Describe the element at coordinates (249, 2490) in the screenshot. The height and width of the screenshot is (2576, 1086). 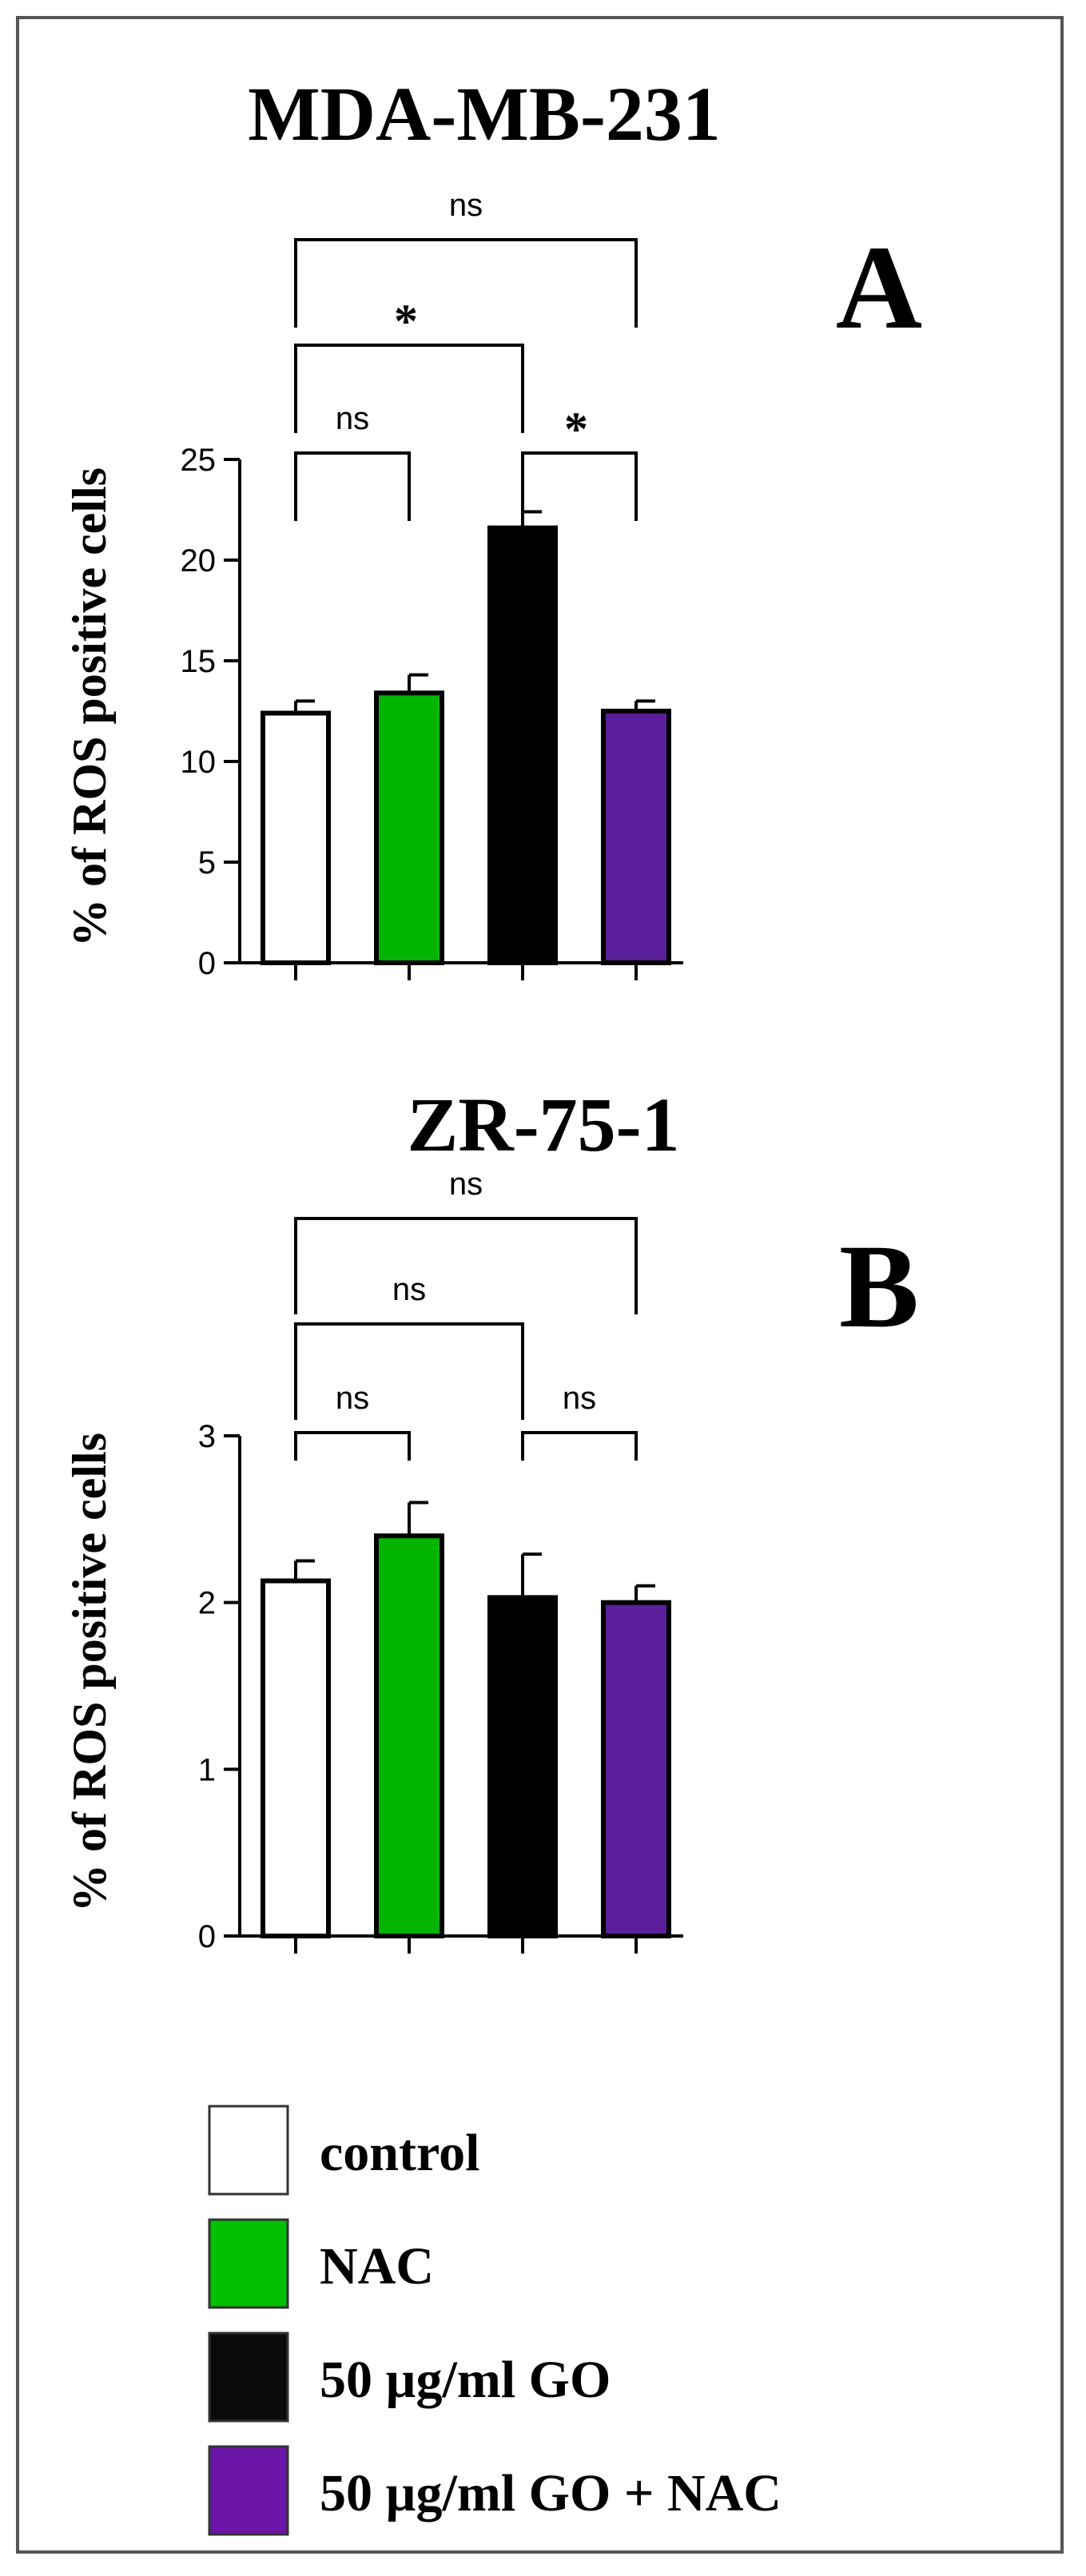
I see `legend-swatch-go-nac` at that location.